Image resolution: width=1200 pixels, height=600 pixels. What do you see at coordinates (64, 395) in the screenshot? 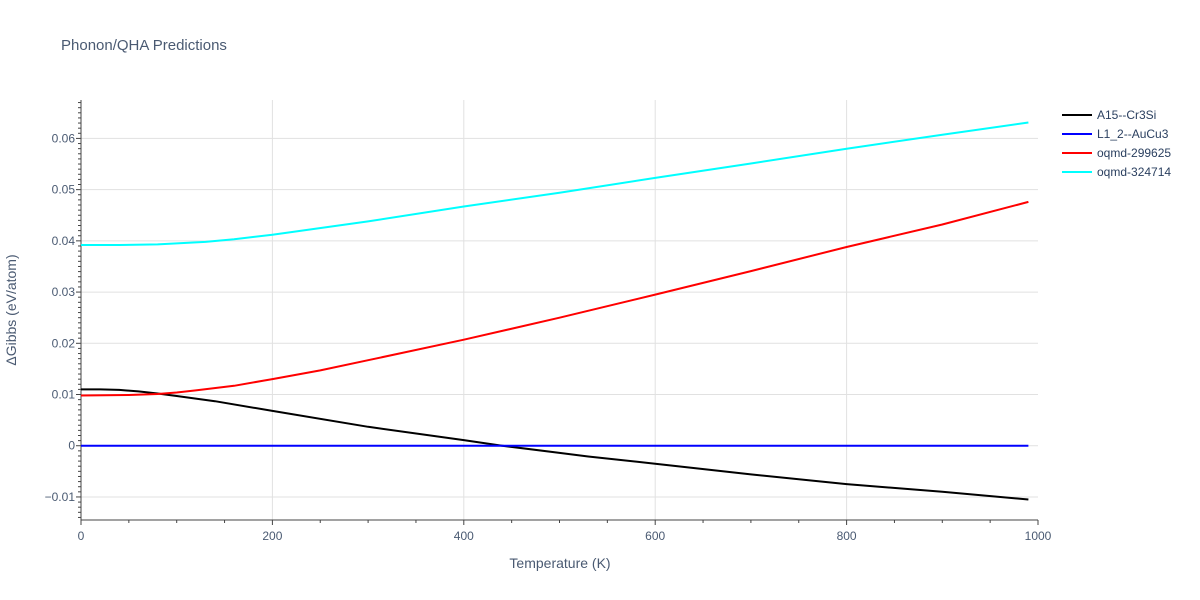
I see `y-tick-label: 0.01` at bounding box center [64, 395].